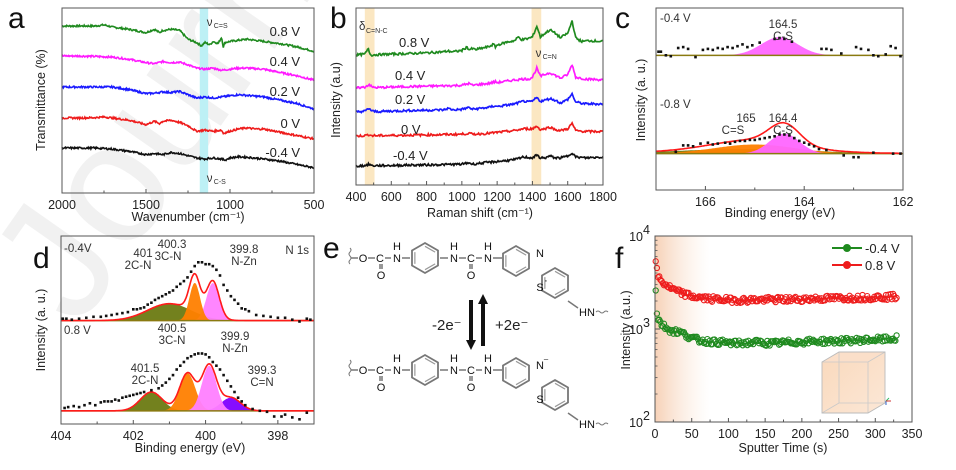  I want to click on atom-o: O, so click(381, 388).